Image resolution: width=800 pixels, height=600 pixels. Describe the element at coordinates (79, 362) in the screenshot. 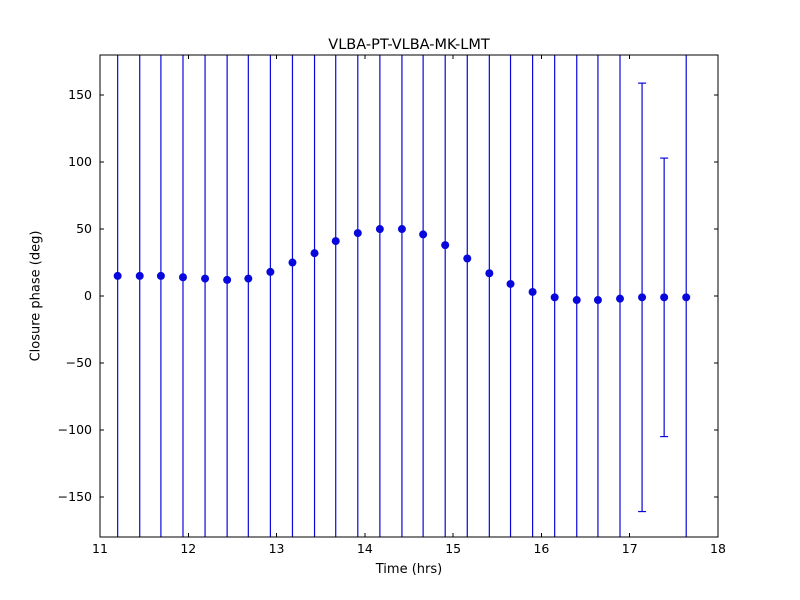

I see `y-tick-label: −50` at that location.